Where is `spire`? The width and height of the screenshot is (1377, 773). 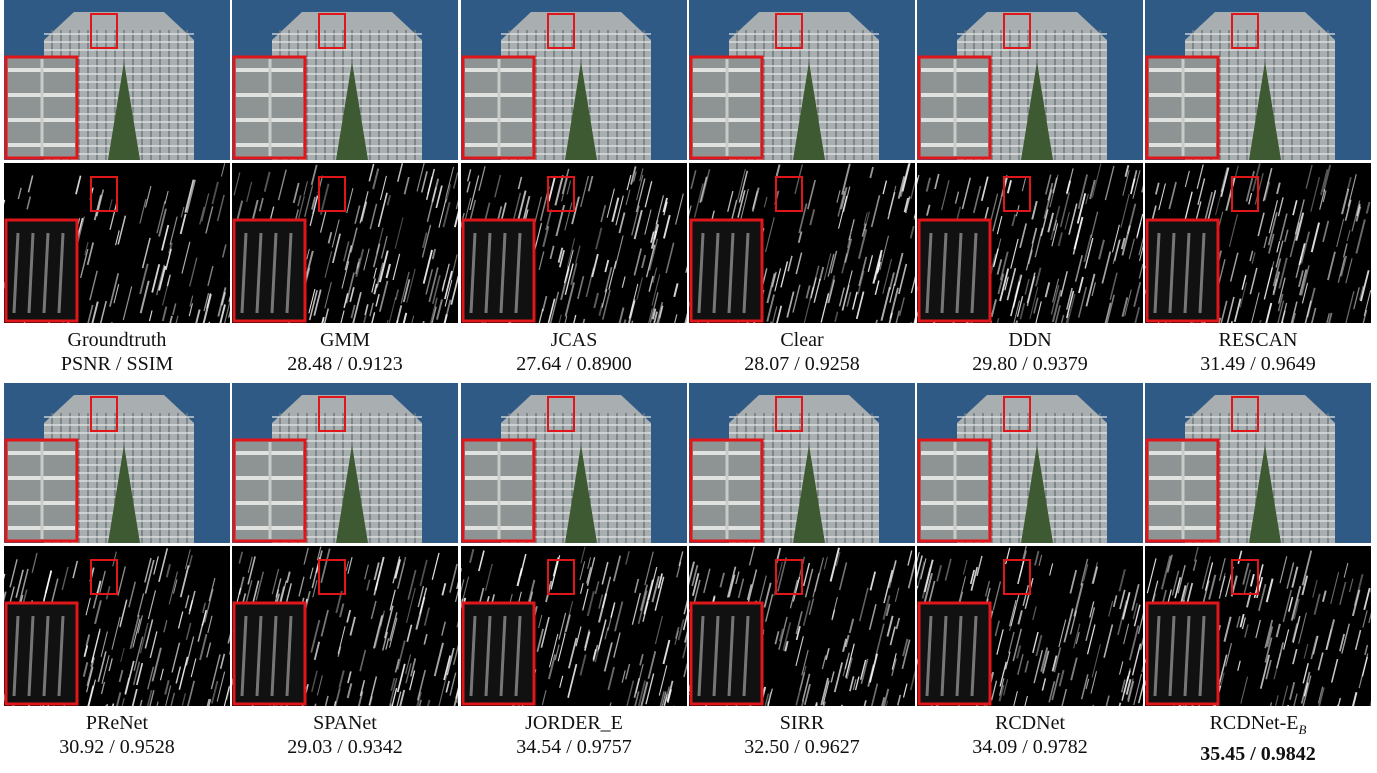 spire is located at coordinates (352, 494).